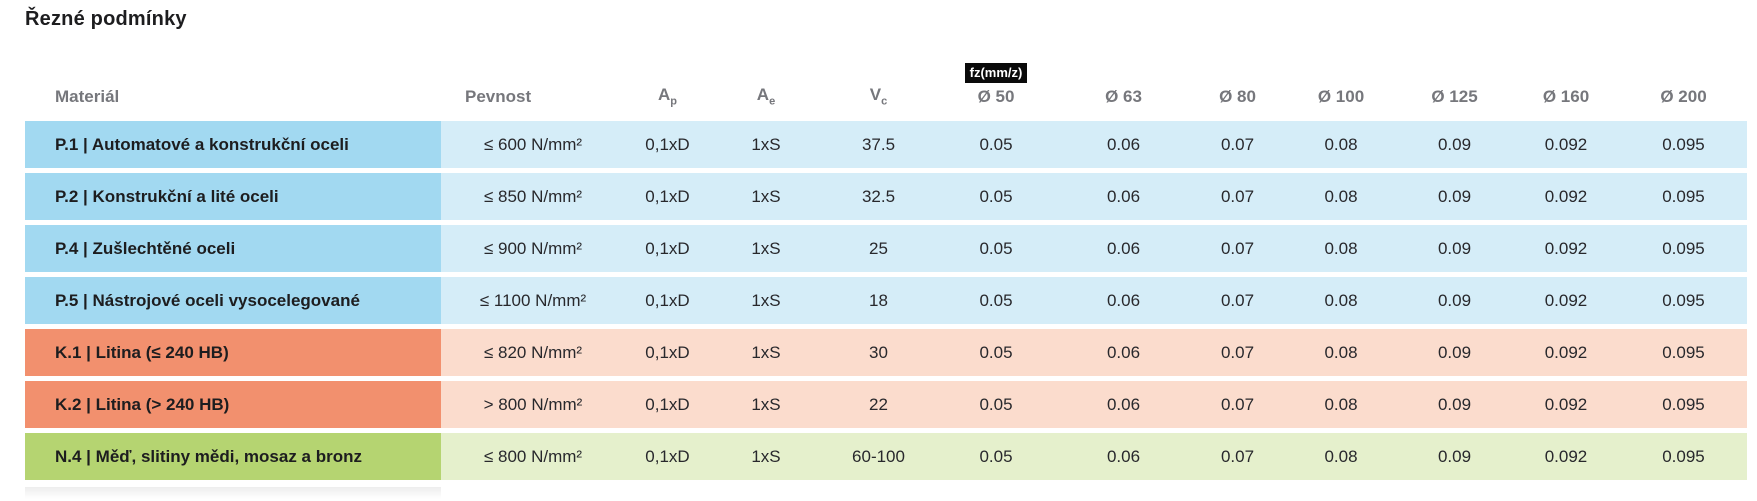 This screenshot has height=501, width=1757. Describe the element at coordinates (878, 404) in the screenshot. I see `vc-cell: 22` at that location.